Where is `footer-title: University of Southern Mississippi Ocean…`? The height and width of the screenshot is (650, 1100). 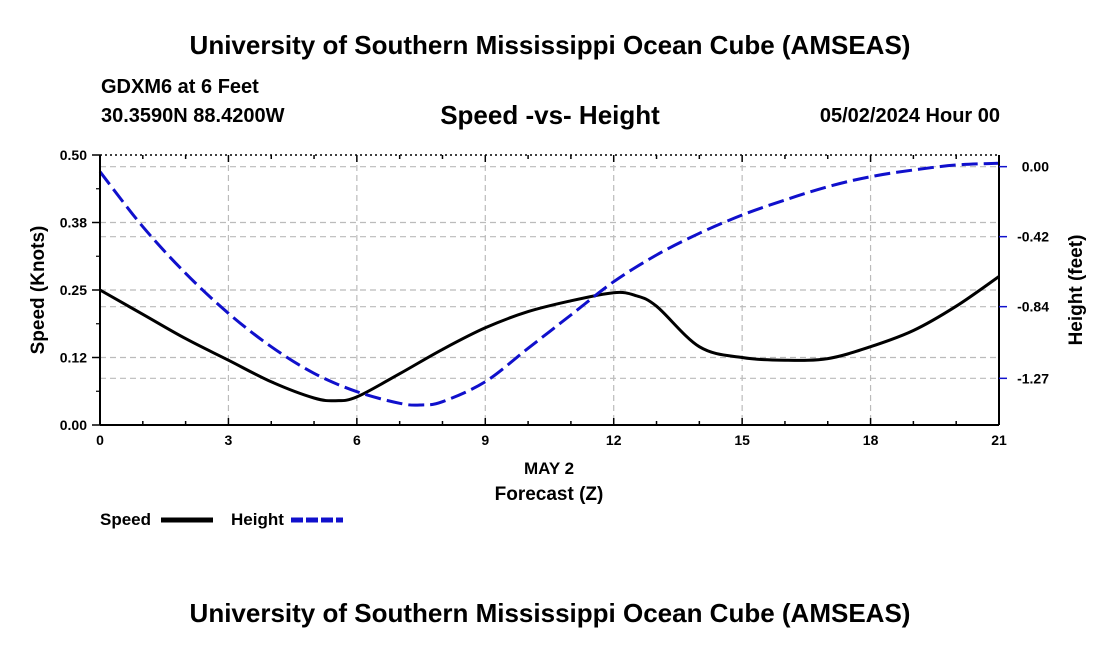 footer-title: University of Southern Mississippi Ocean… is located at coordinates (550, 613).